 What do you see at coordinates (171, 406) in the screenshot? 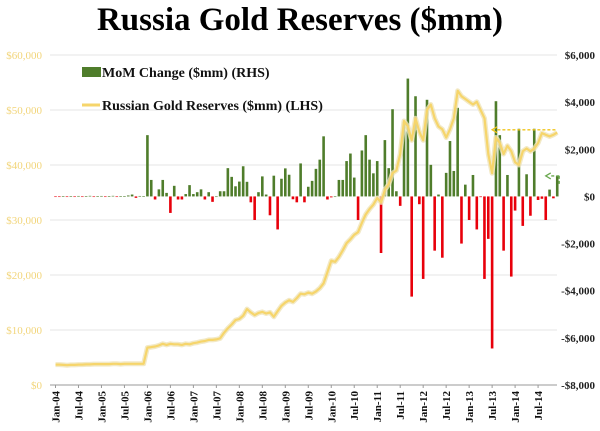
I see `x-tick-label: Jul-06` at bounding box center [171, 406].